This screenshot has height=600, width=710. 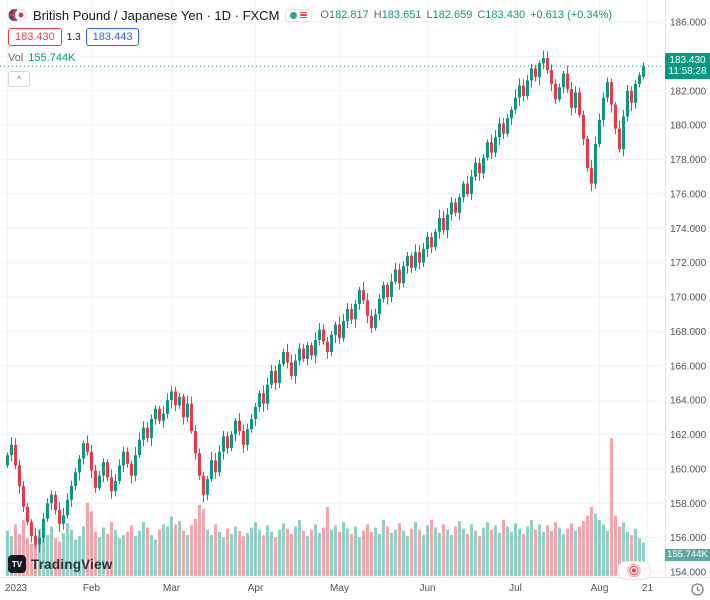 I want to click on volume-label: Vol, so click(x=16, y=58).